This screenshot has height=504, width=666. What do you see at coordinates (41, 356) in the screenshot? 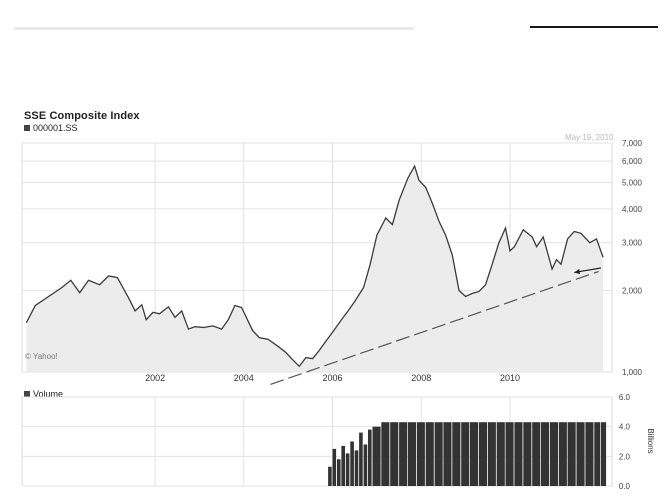
I see `yahoo-watermark: © Yahoo!` at bounding box center [41, 356].